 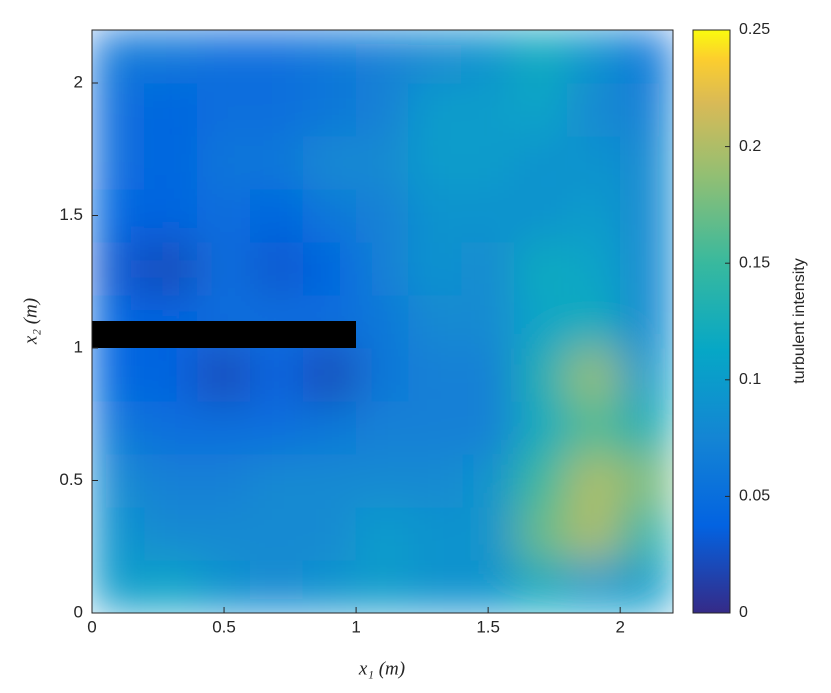 What do you see at coordinates (743, 612) in the screenshot?
I see `colorbar-tick-label: 0` at bounding box center [743, 612].